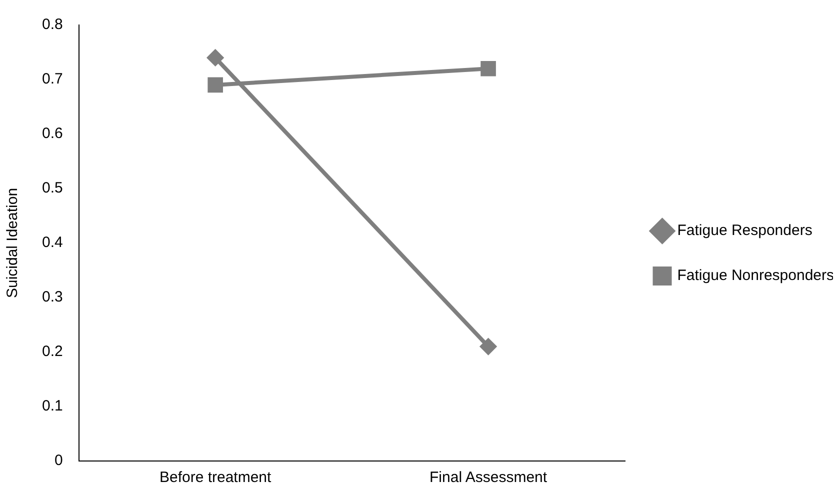  What do you see at coordinates (52, 243) in the screenshot?
I see `y-tick-label: 0.4` at bounding box center [52, 243].